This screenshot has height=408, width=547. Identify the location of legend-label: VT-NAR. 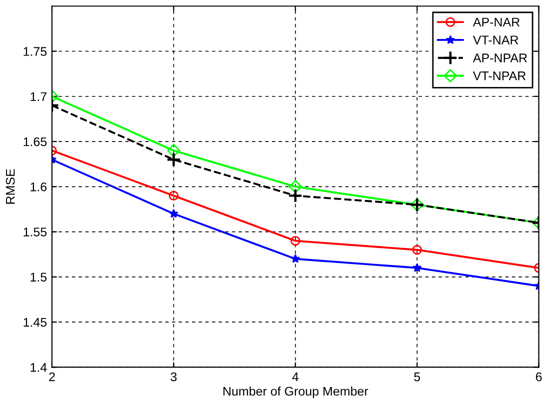
(495, 40).